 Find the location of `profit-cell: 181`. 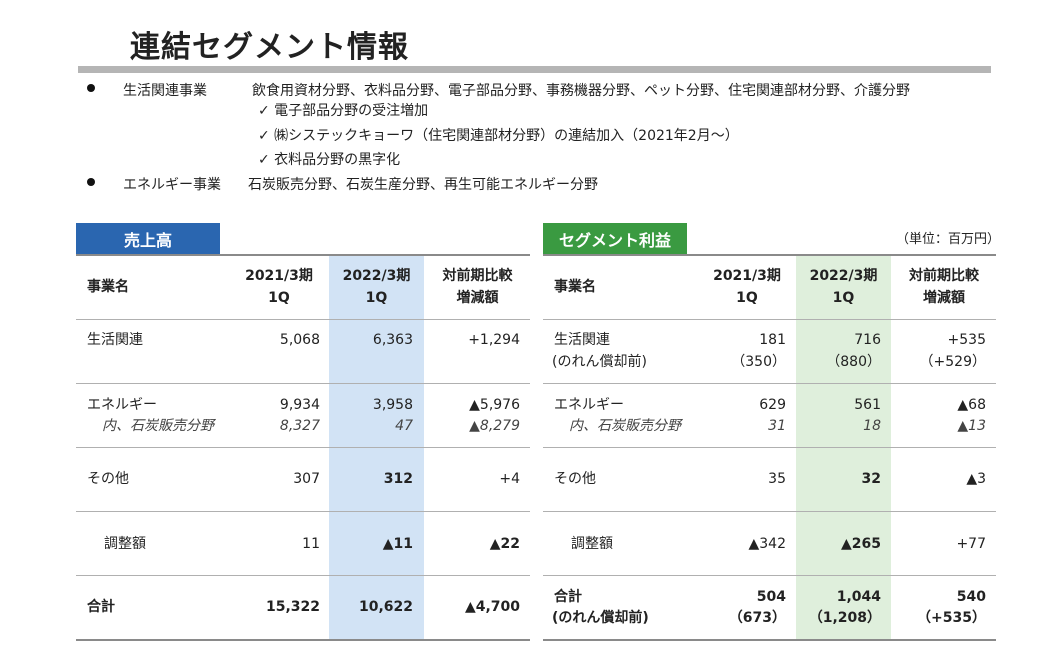

profit-cell: 181 is located at coordinates (772, 340).